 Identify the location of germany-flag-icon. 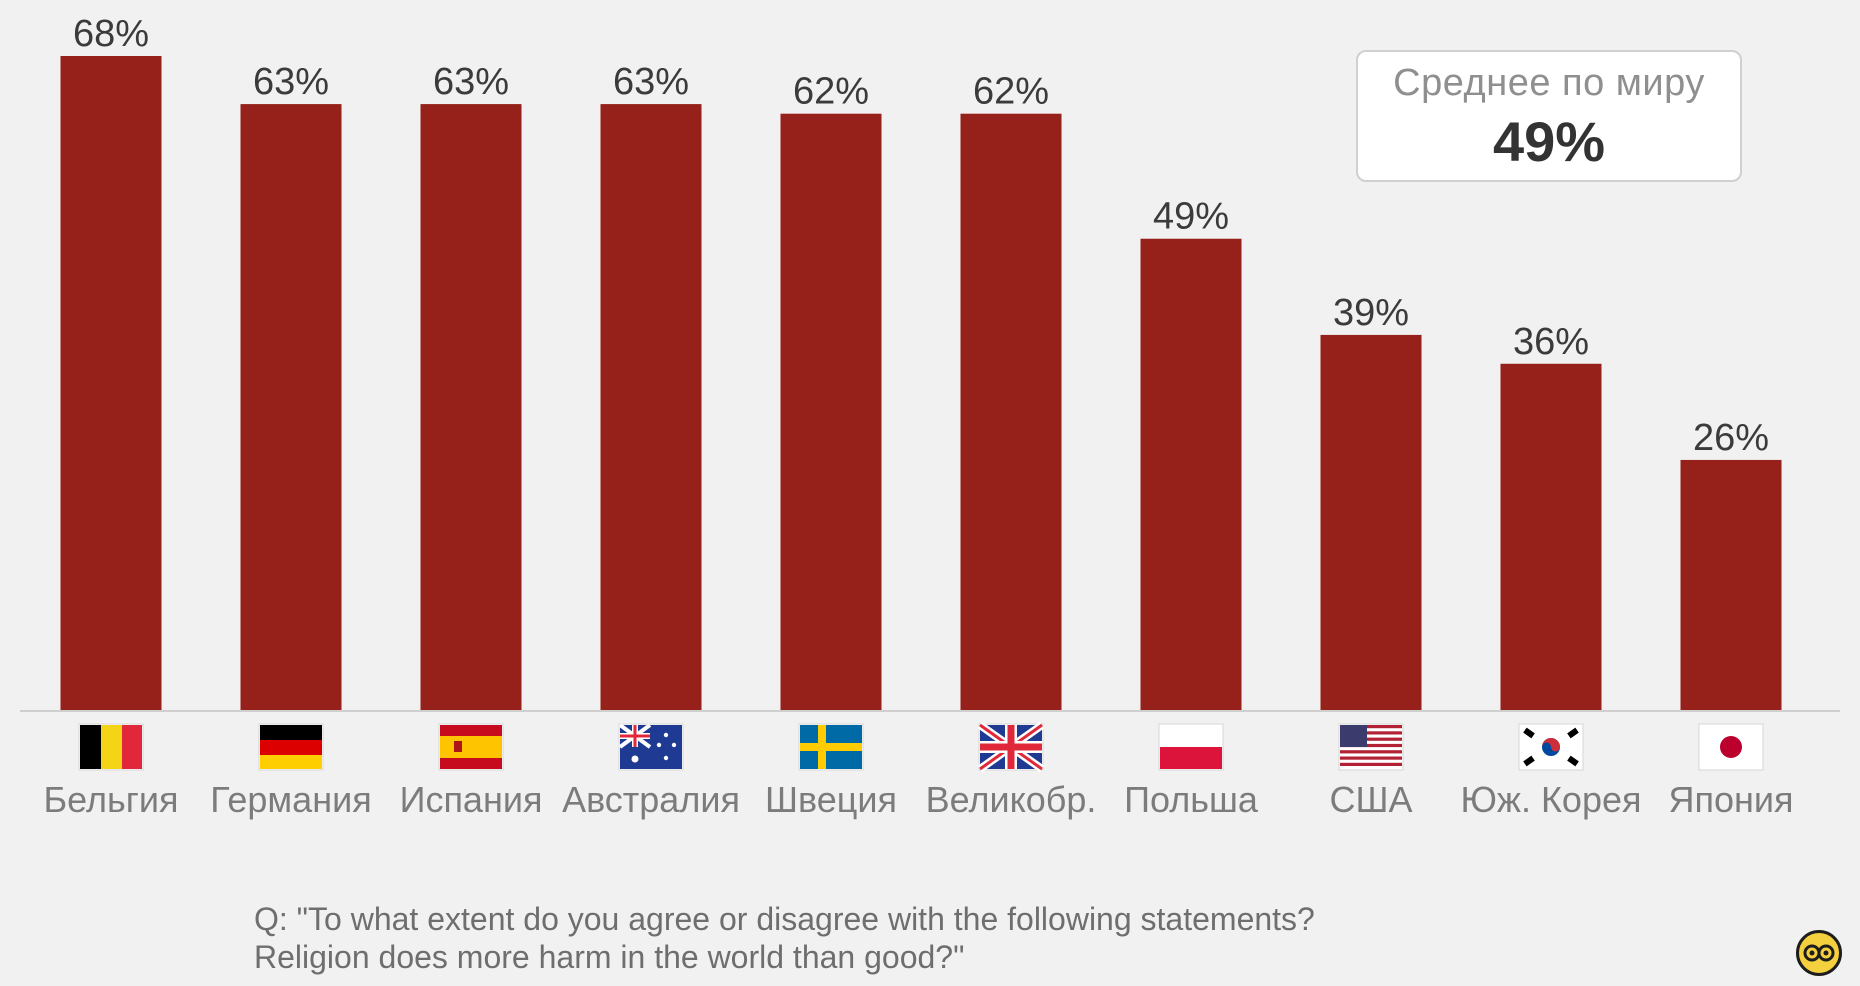
(291, 747).